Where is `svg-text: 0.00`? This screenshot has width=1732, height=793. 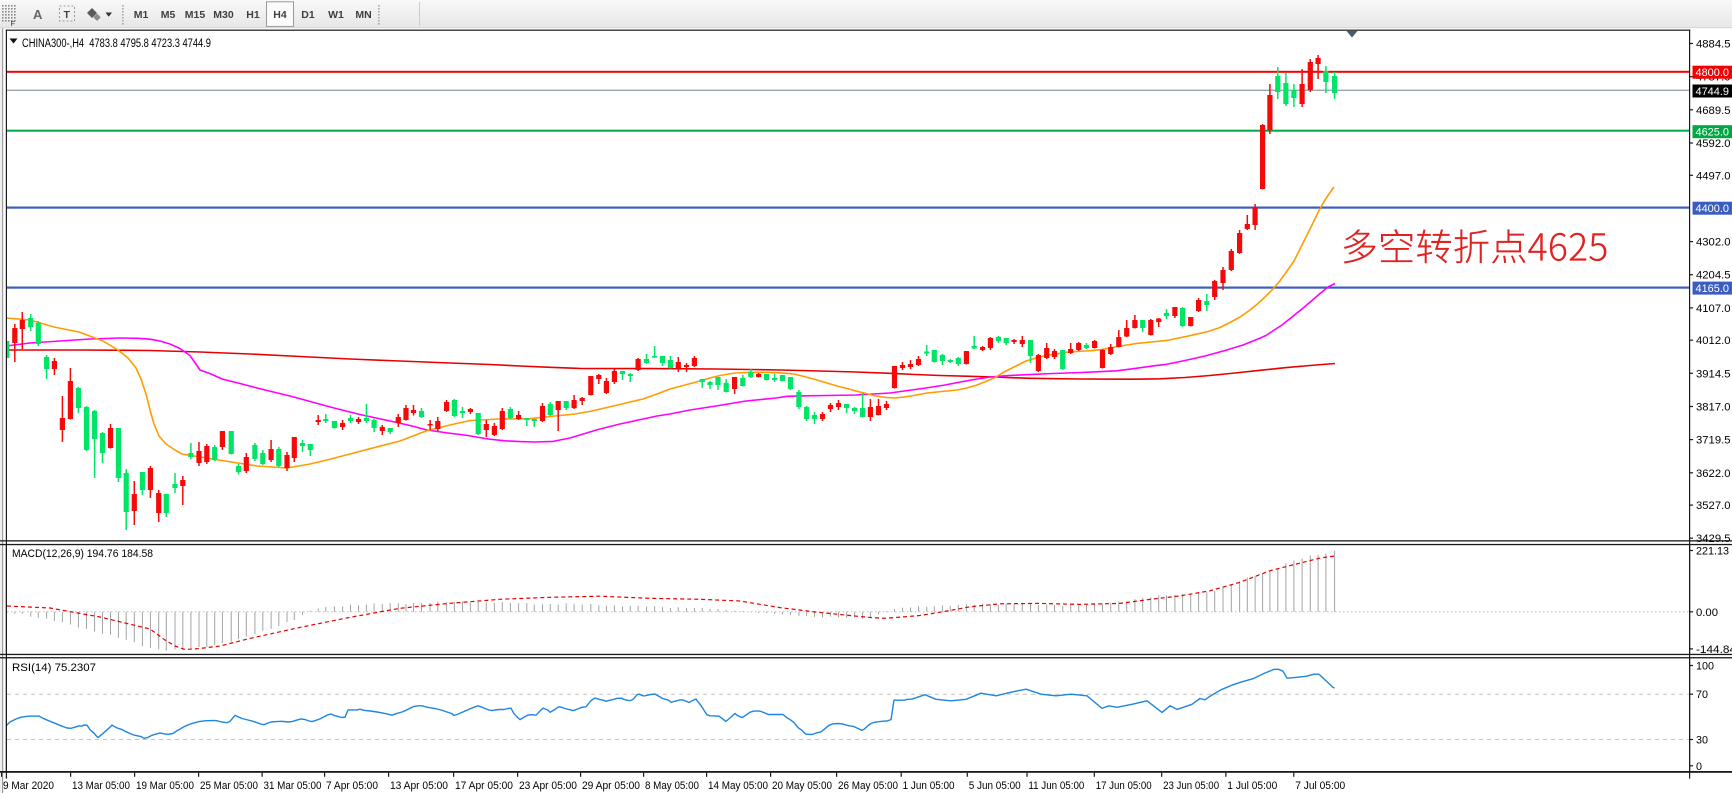
svg-text: 0.00 is located at coordinates (1707, 613).